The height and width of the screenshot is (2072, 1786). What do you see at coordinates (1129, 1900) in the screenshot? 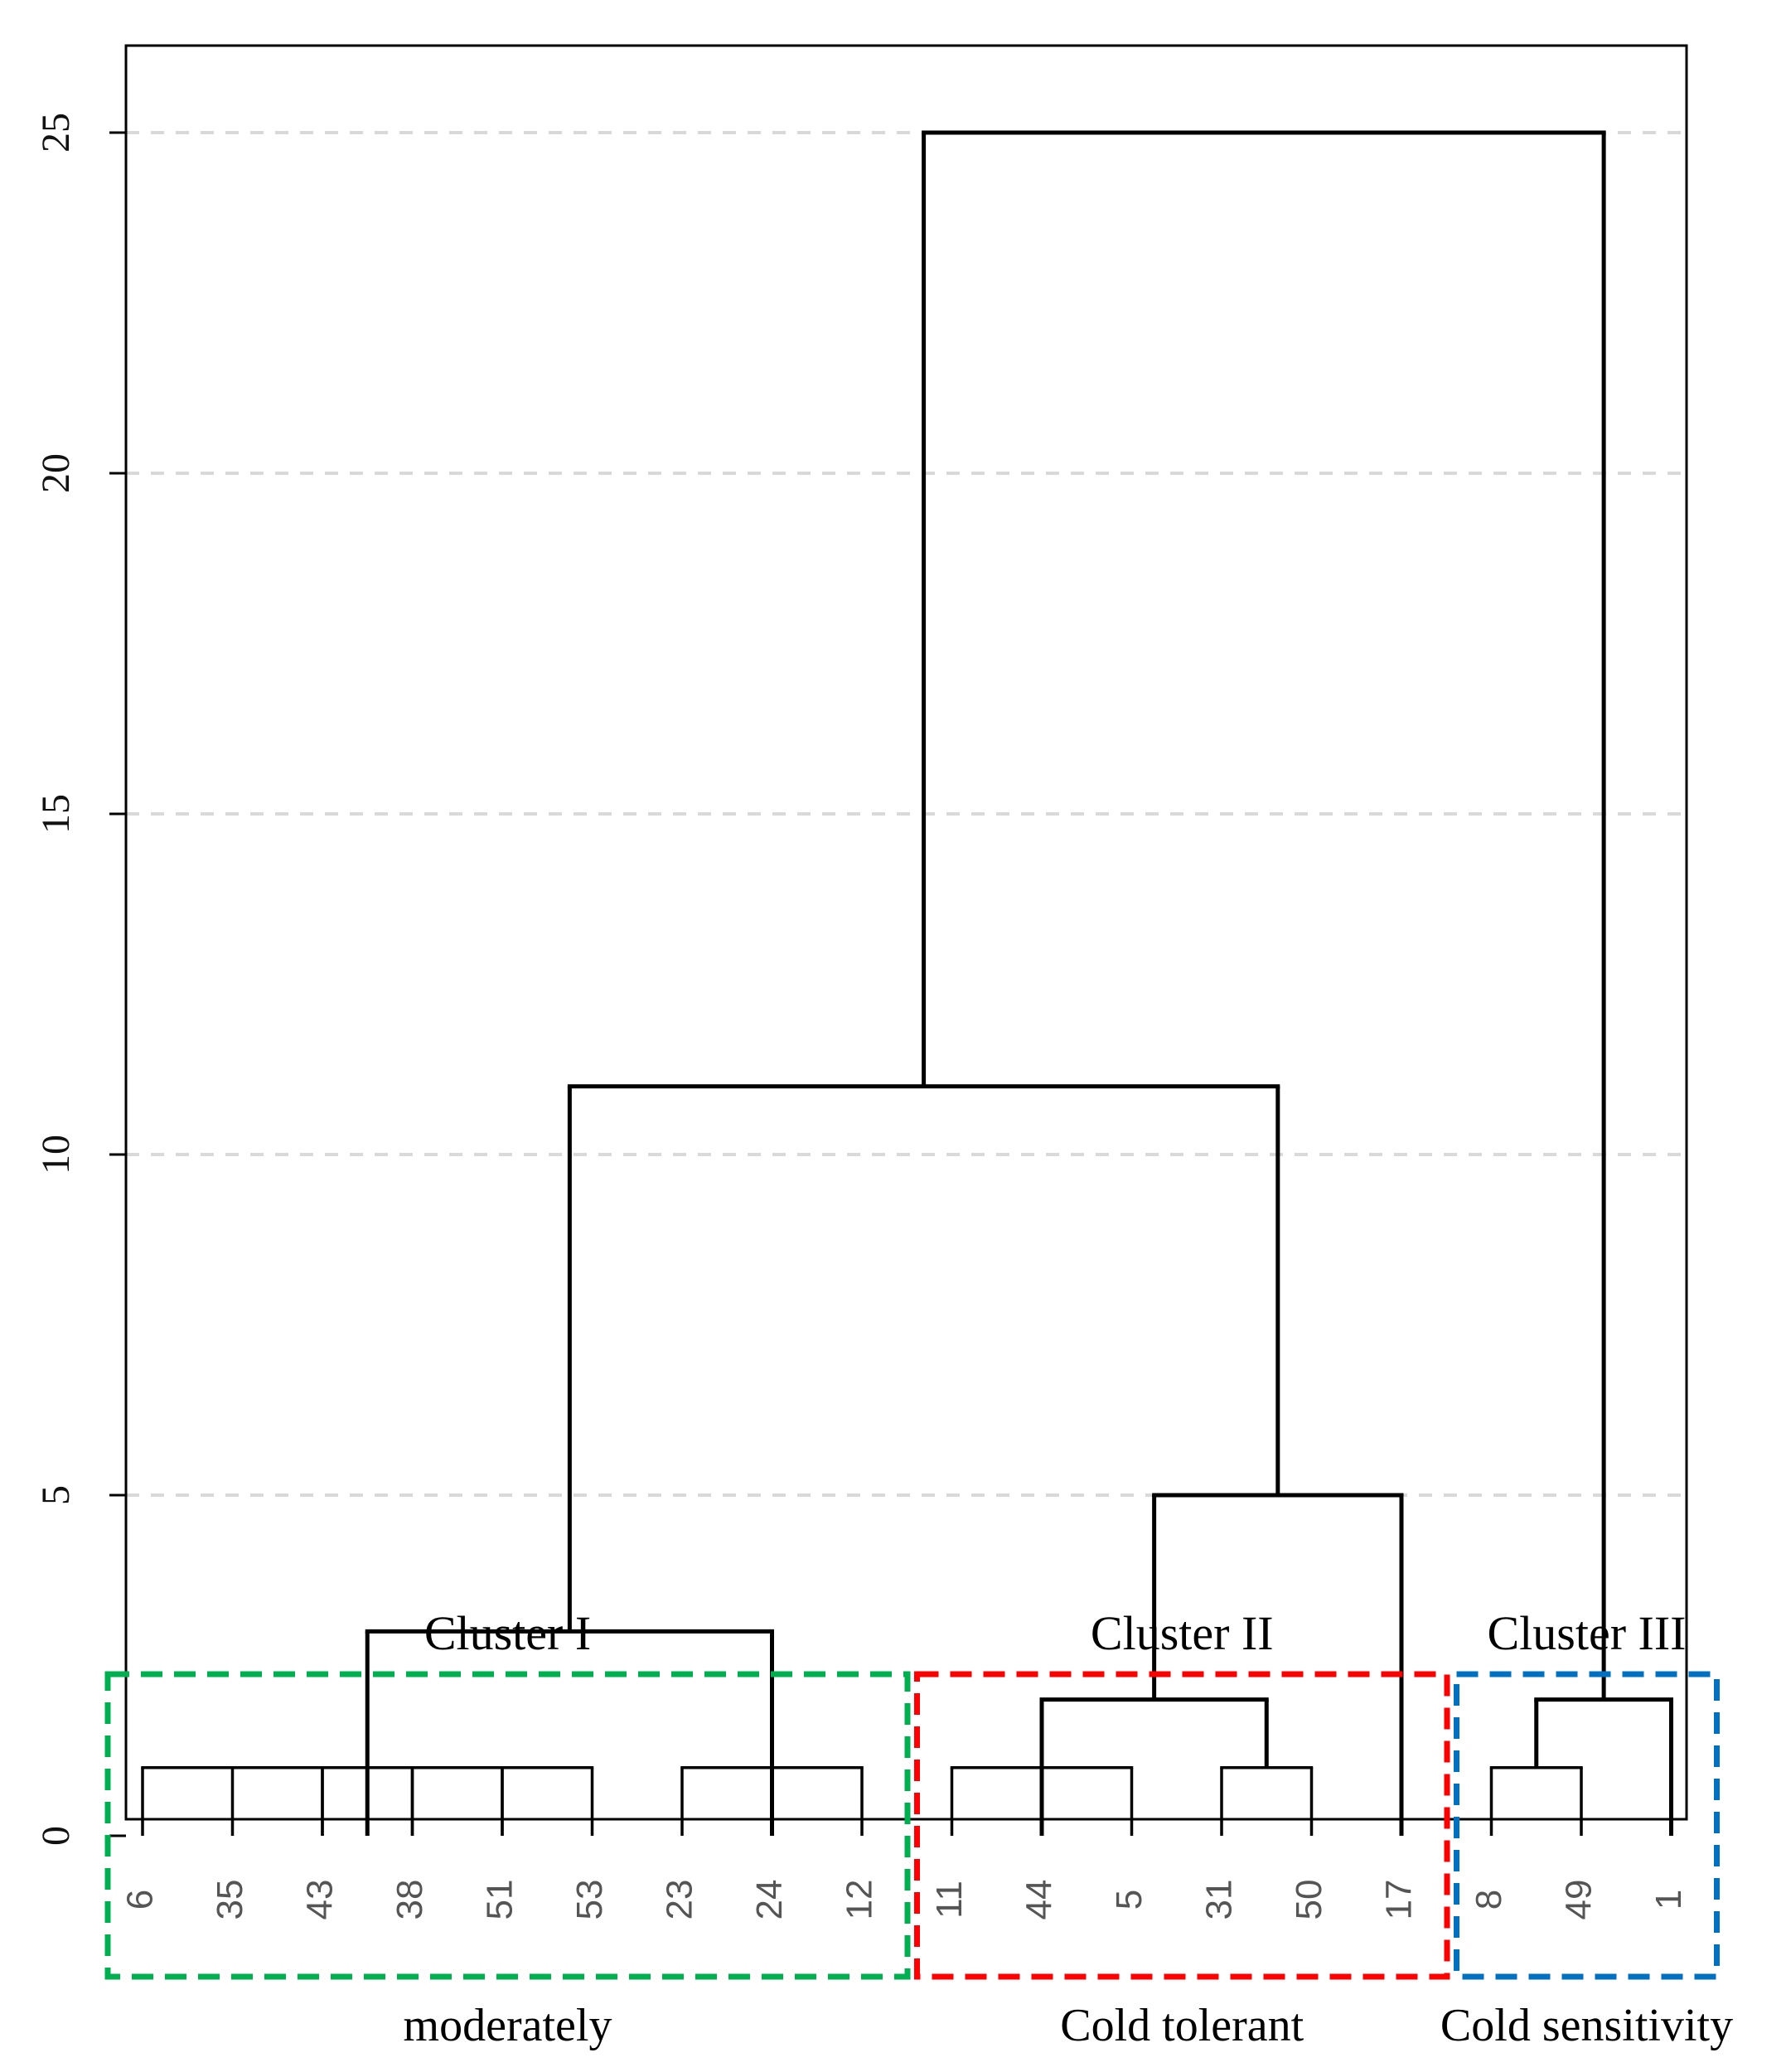
I see `leaf-label: 5` at bounding box center [1129, 1900].